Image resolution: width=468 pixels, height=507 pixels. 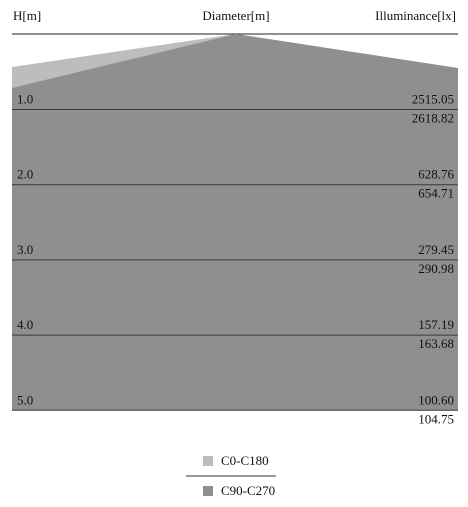 What do you see at coordinates (436, 174) in the screenshot?
I see `illuminance-c0-c180: 628.76` at bounding box center [436, 174].